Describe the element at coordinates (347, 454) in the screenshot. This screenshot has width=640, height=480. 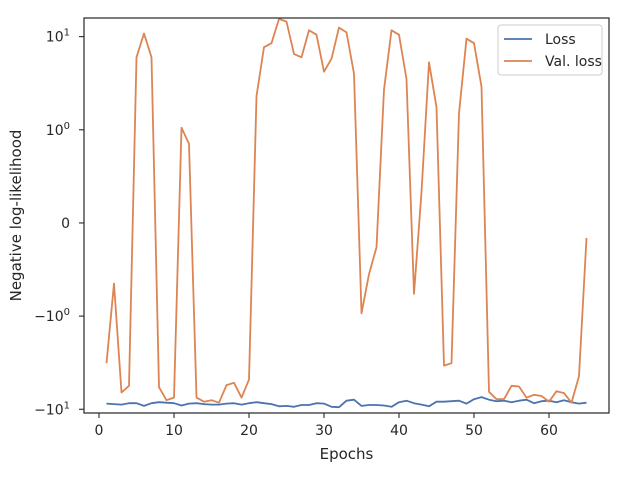
I see `x-axis-label: Epochs` at that location.